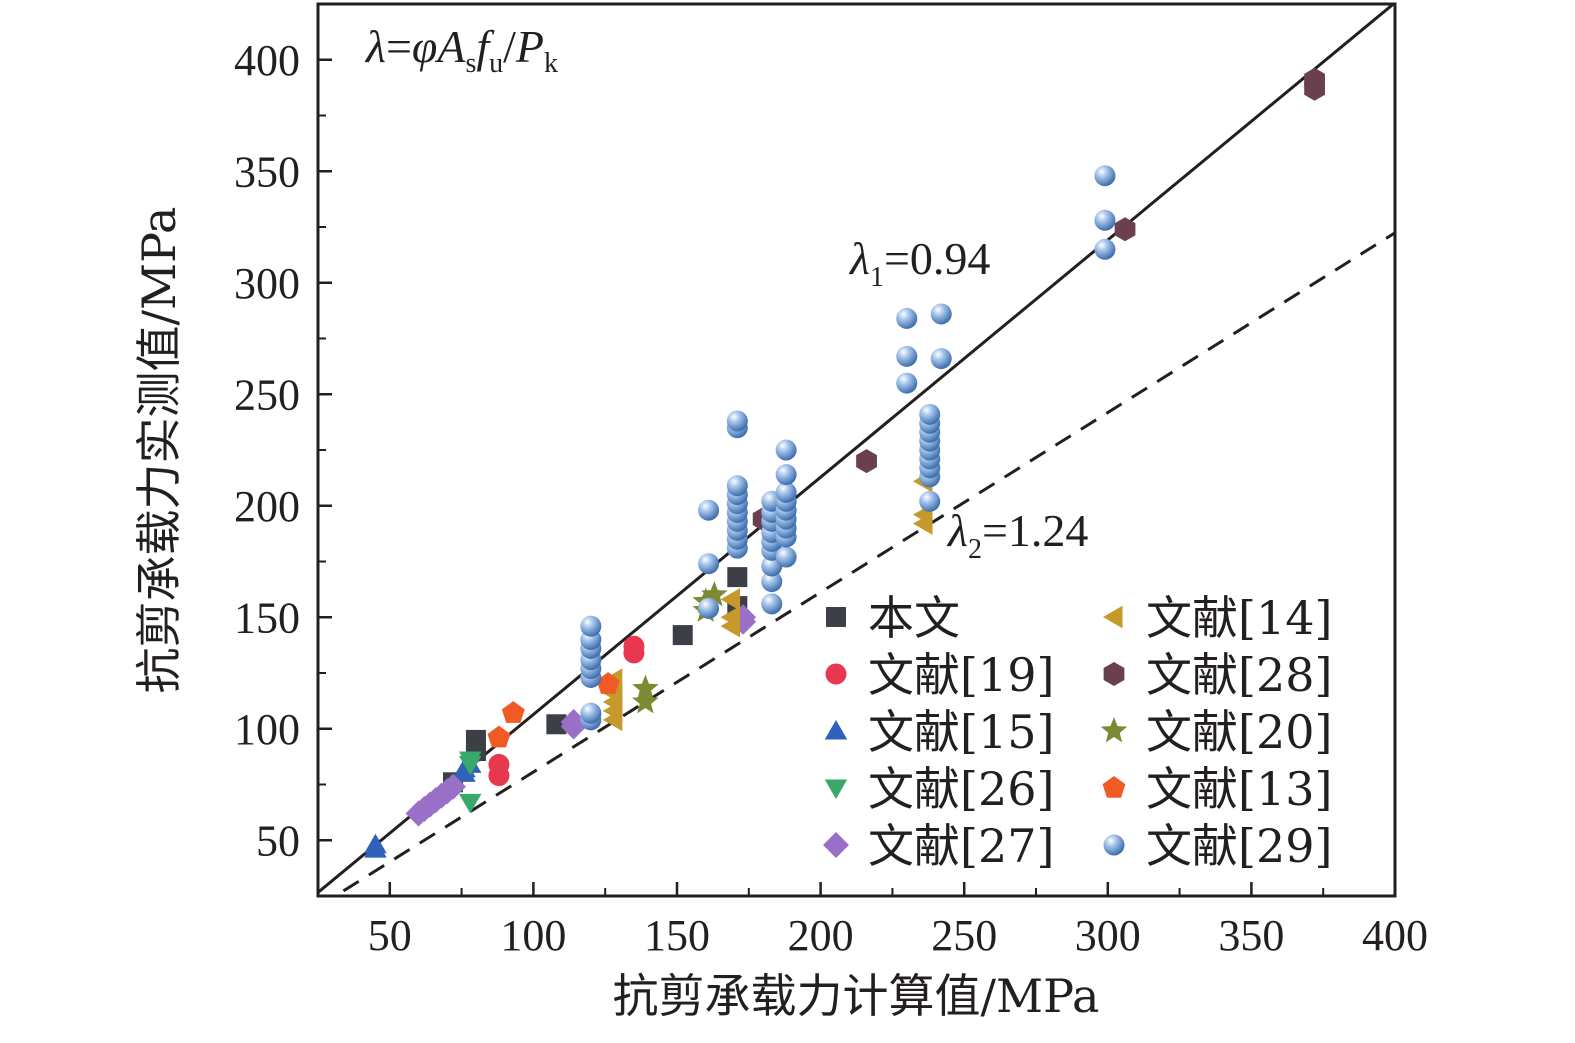 This screenshot has height=1043, width=1575. What do you see at coordinates (267, 394) in the screenshot?
I see `y-tick-label: 250` at bounding box center [267, 394].